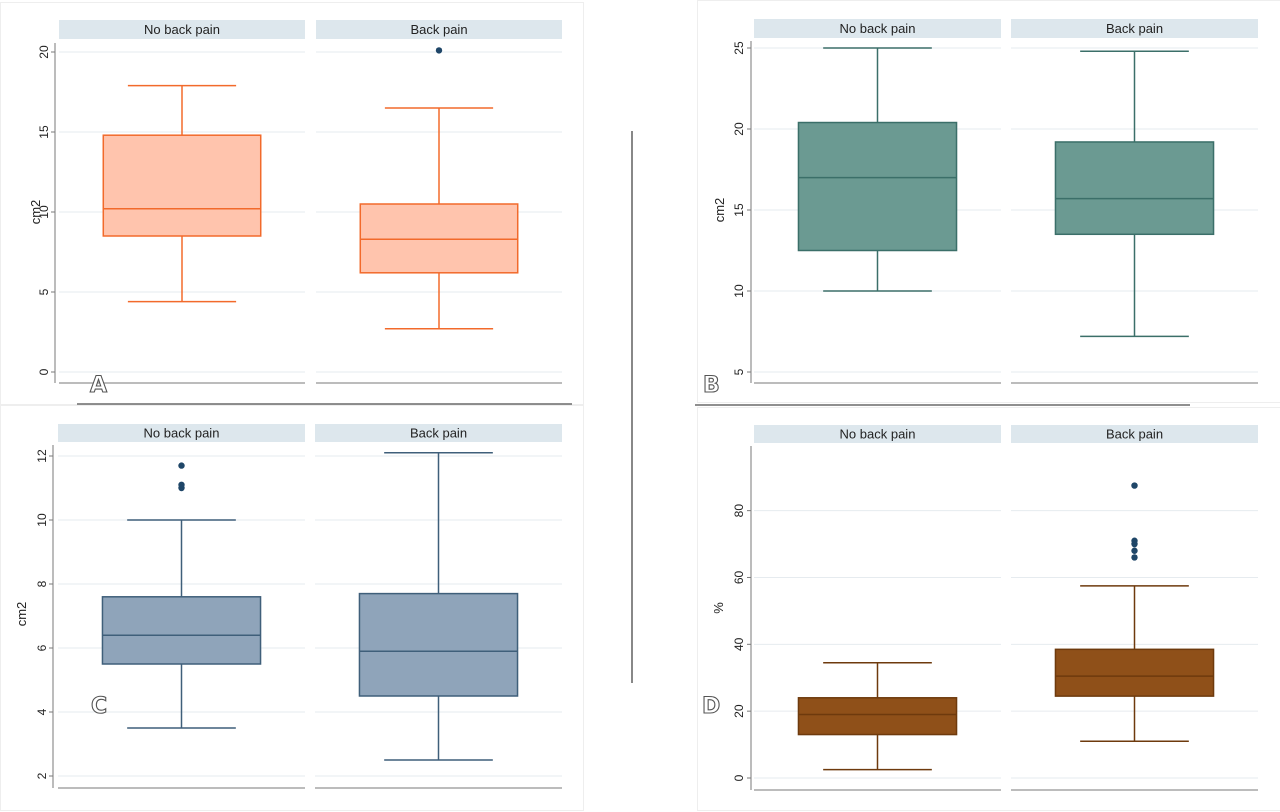 This screenshot has width=1280, height=812. I want to click on y-tick-label: 40, so click(739, 644).